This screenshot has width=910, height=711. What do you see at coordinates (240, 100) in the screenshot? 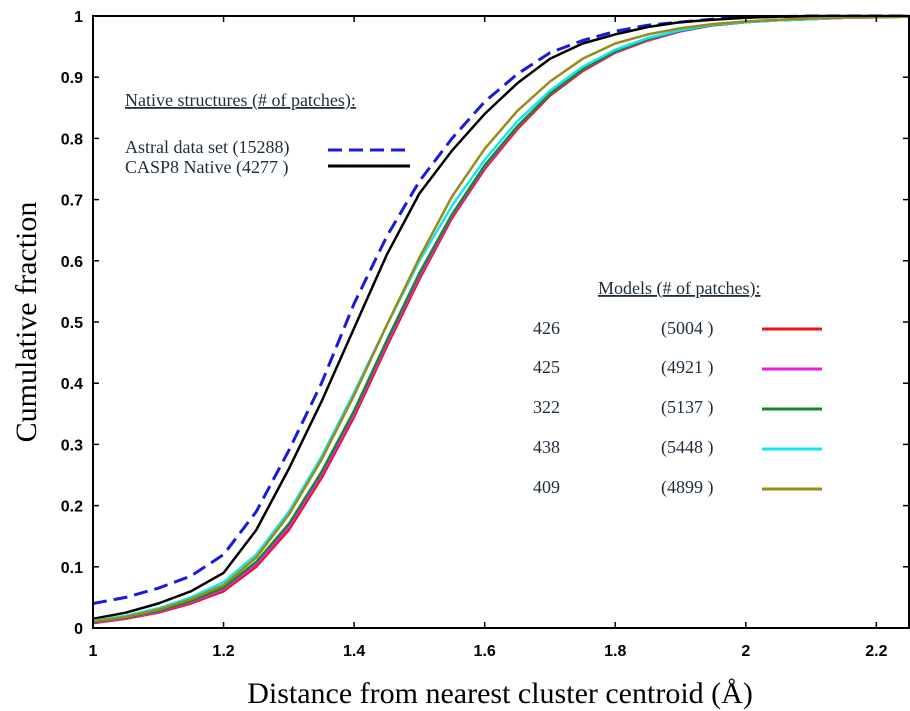
I see `native-legend-heading: Native structures (# of patches):` at bounding box center [240, 100].